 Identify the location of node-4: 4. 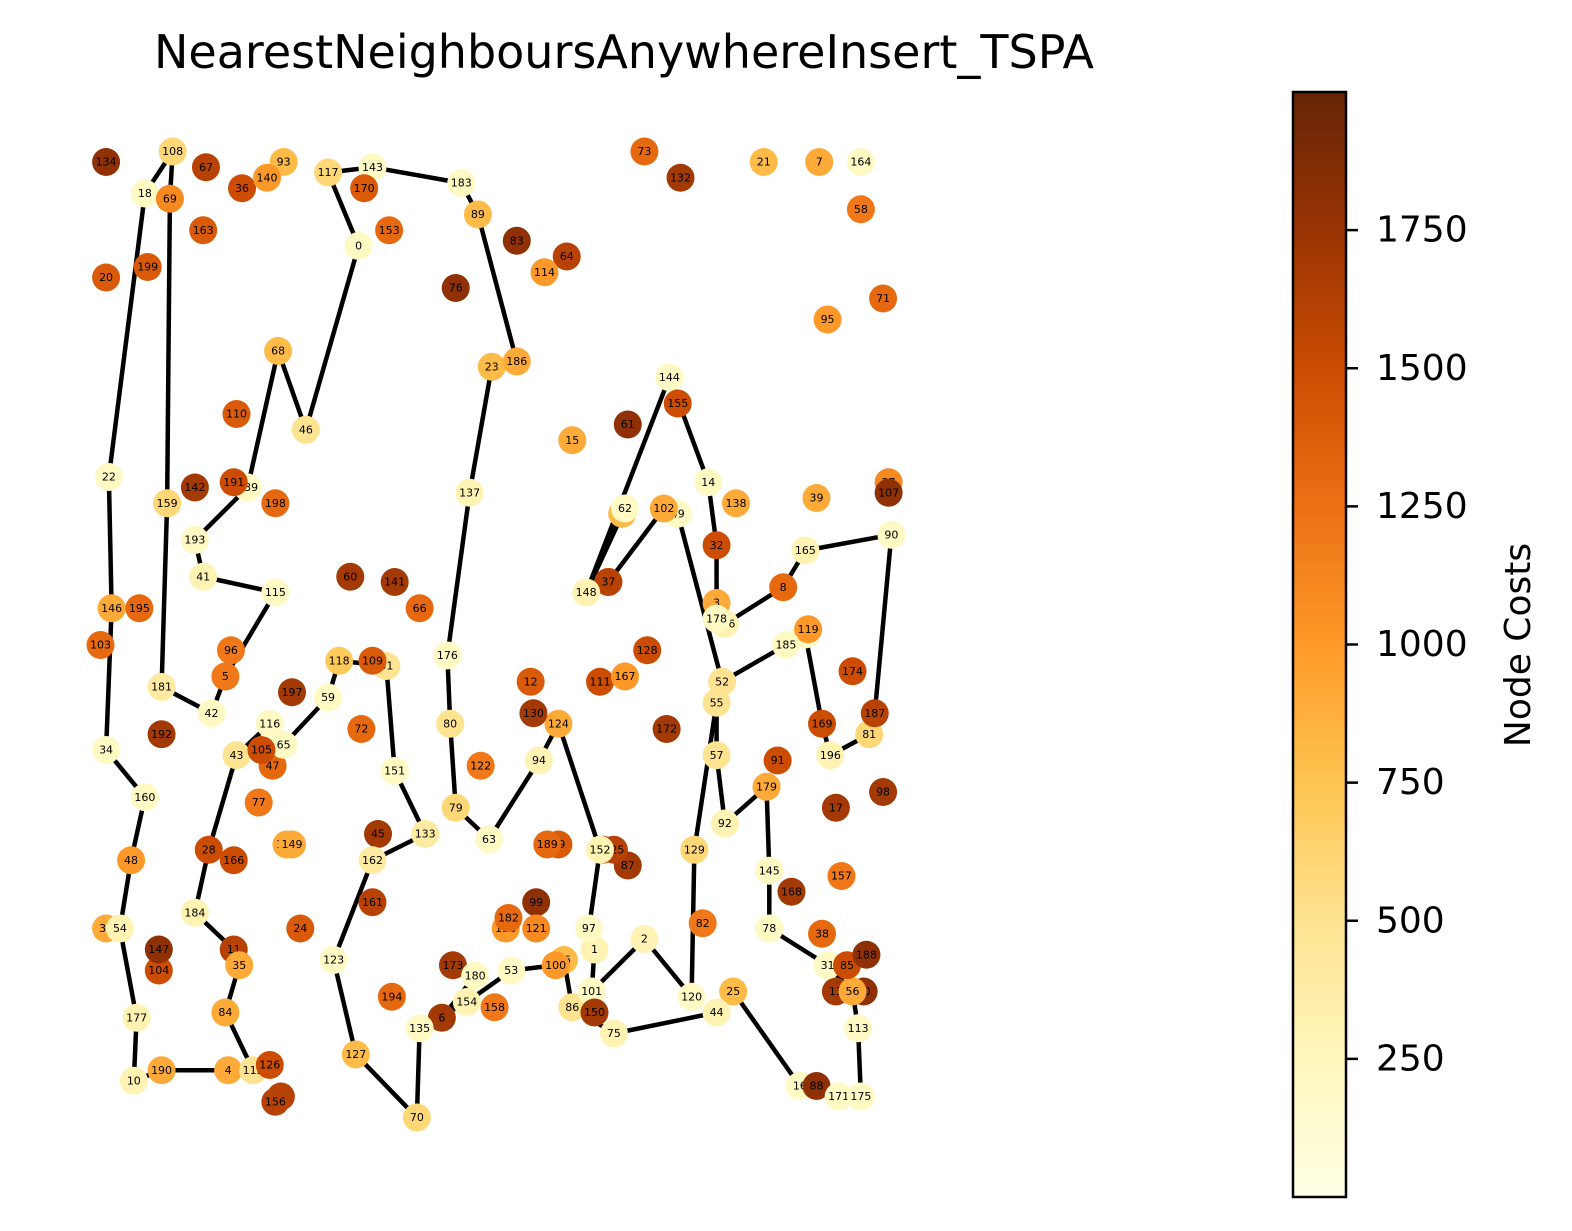
(228, 1070).